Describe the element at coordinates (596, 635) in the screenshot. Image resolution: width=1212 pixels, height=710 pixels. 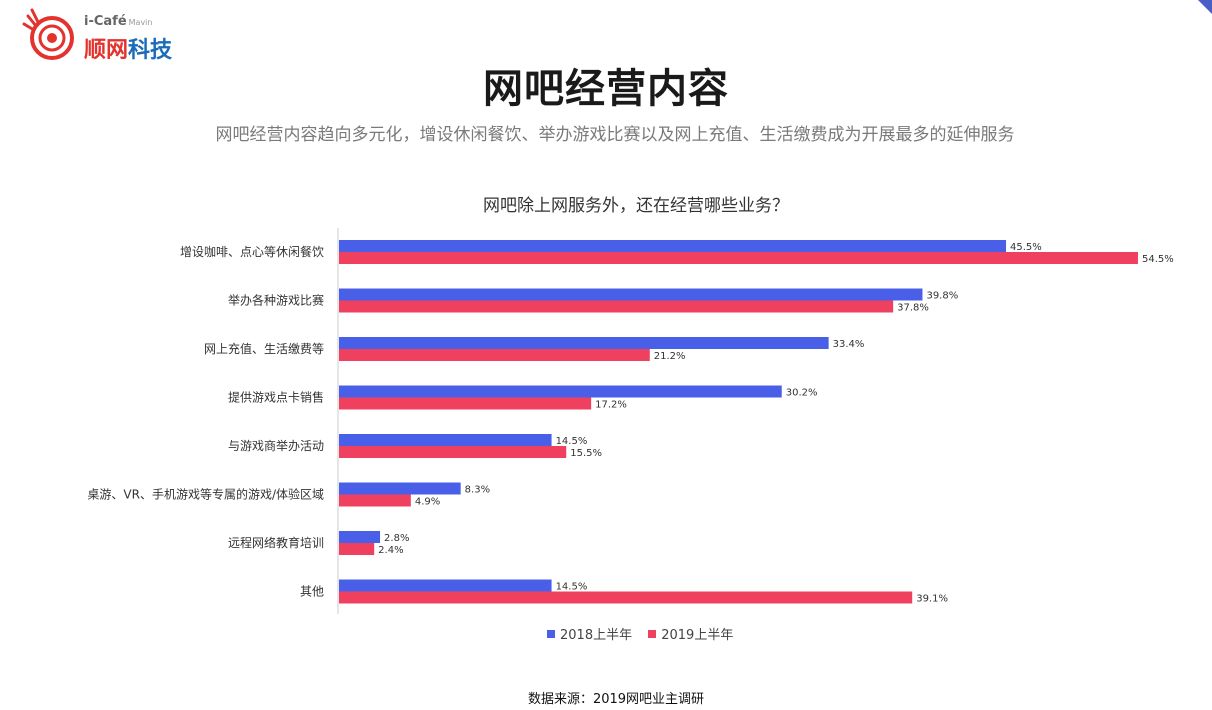
I see `legend-label-2018: 2018上半年` at that location.